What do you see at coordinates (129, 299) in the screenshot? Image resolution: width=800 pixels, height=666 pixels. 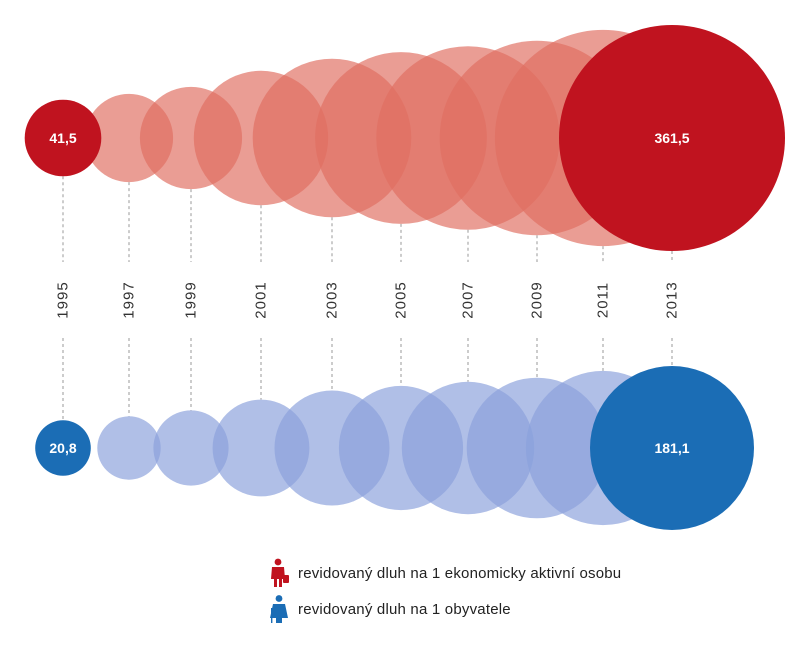 I see `year-tick-label: 1997` at bounding box center [129, 299].